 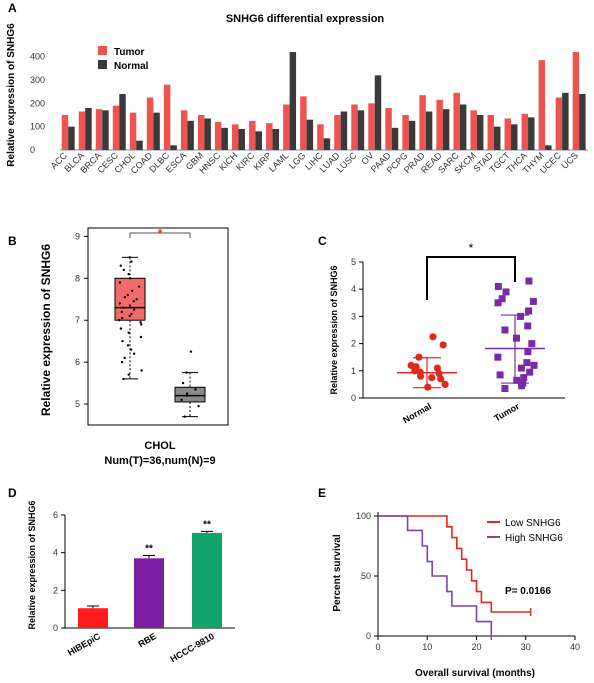 I want to click on panel-c-xtick-label: Tumor, so click(x=506, y=412).